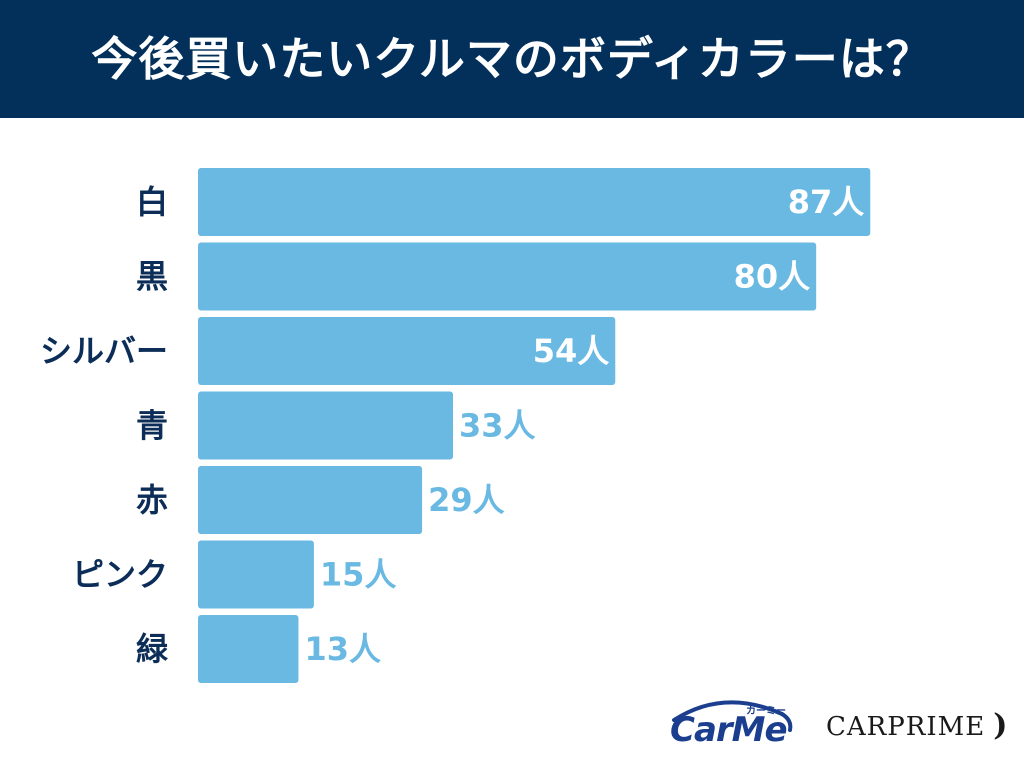 The image size is (1024, 768). What do you see at coordinates (826, 202) in the screenshot?
I see `value-label: 87人` at bounding box center [826, 202].